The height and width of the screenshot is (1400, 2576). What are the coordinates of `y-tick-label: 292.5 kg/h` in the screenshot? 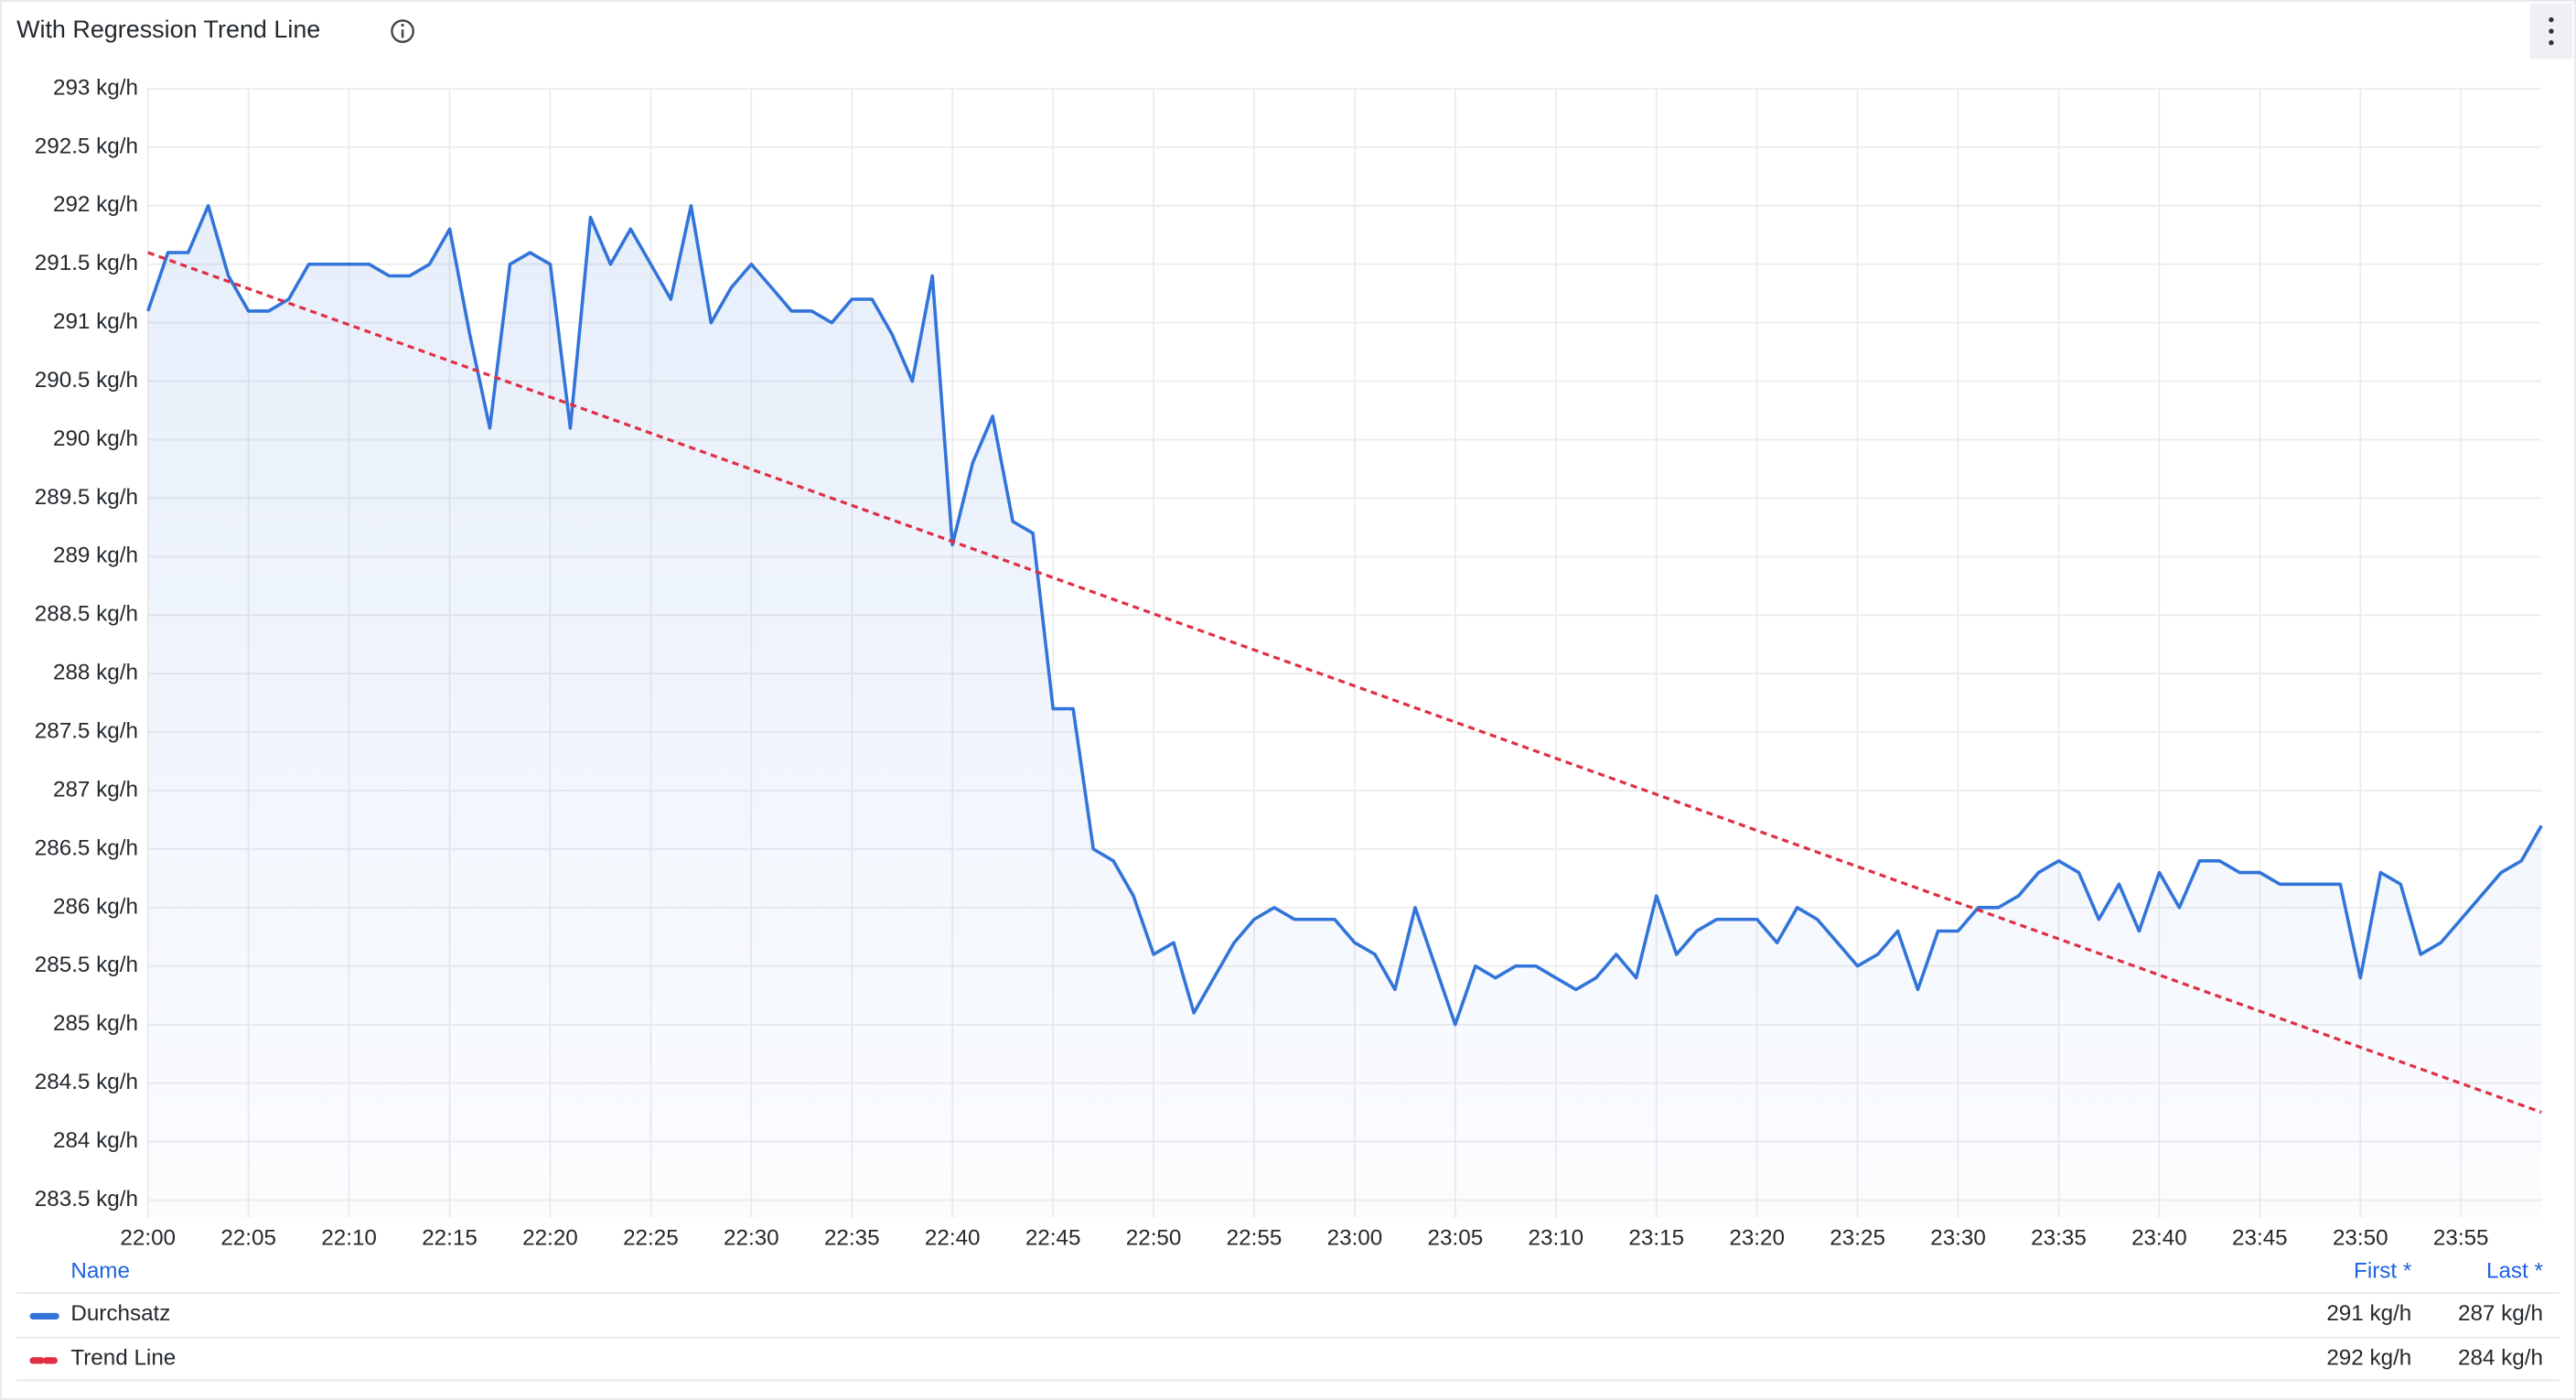 It's located at (87, 146).